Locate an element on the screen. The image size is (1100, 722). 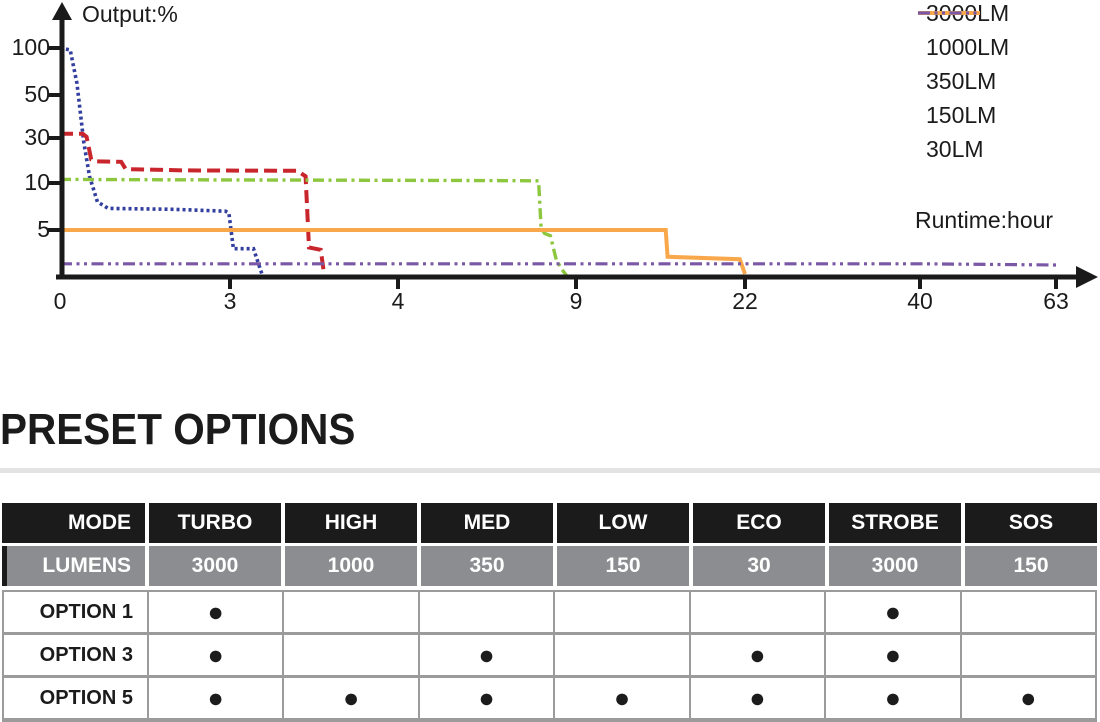
lumens-row-label: LUMENS is located at coordinates (86, 565).